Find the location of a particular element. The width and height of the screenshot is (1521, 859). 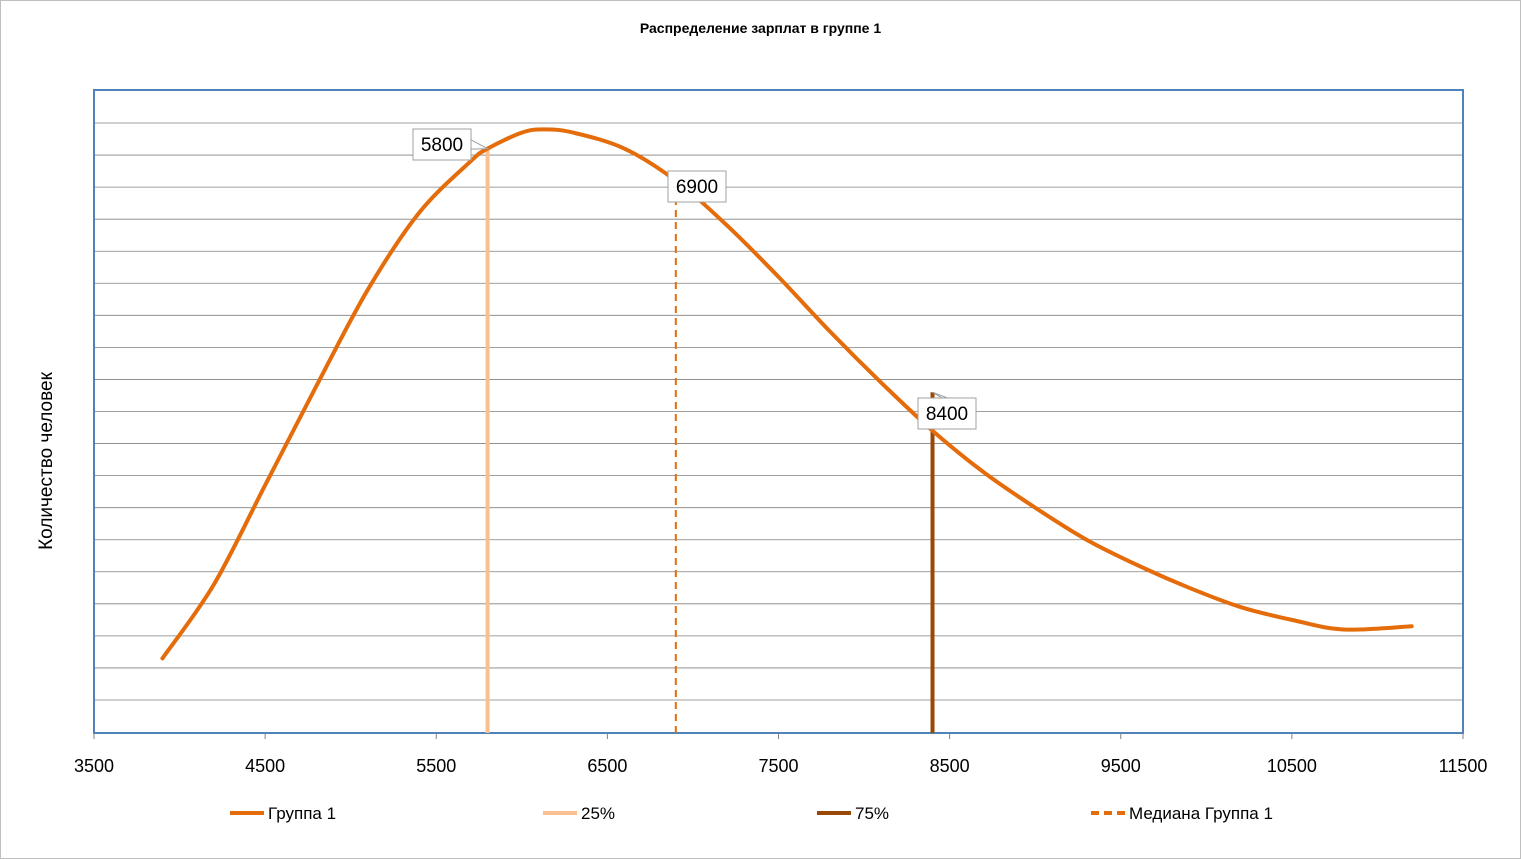

callout-text: 6900 is located at coordinates (697, 187).